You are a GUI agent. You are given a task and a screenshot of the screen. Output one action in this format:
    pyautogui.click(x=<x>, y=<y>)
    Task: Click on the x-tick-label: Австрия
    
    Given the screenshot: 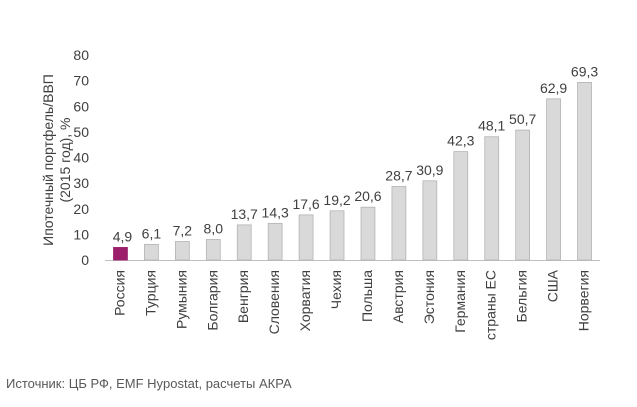 What is the action you would take?
    pyautogui.click(x=398, y=296)
    